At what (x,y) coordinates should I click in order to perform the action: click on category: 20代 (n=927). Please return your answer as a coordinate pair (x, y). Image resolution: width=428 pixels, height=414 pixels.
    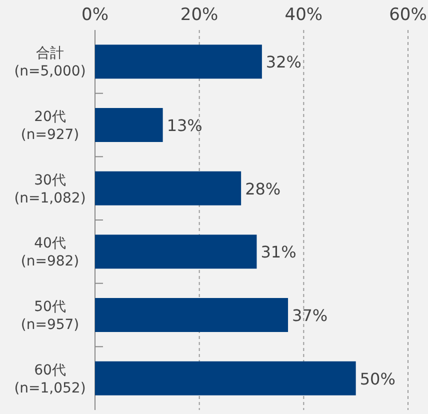
    Looking at the image, I should click on (50, 126).